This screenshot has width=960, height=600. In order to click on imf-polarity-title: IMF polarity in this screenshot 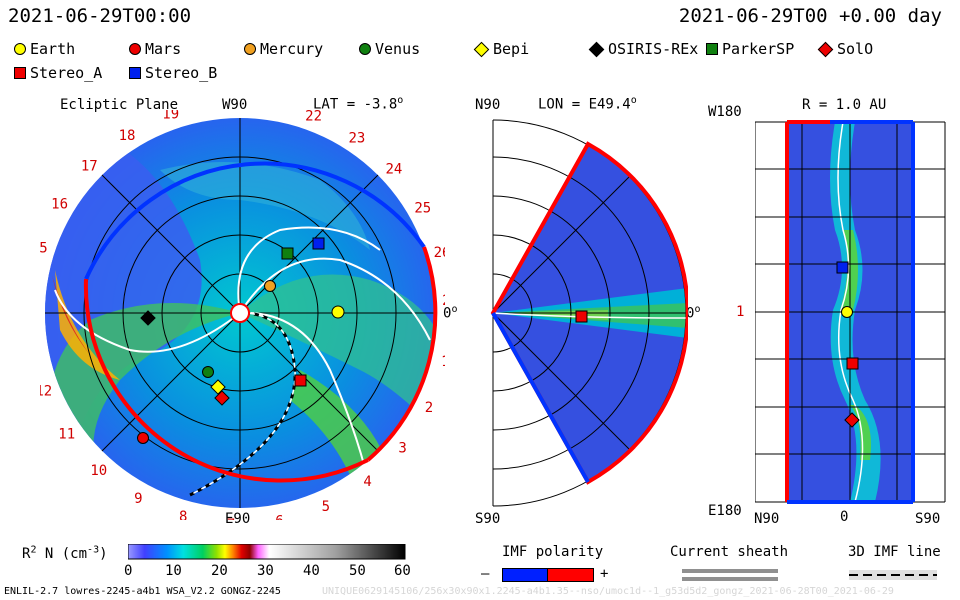, I will do `click(553, 552)`.